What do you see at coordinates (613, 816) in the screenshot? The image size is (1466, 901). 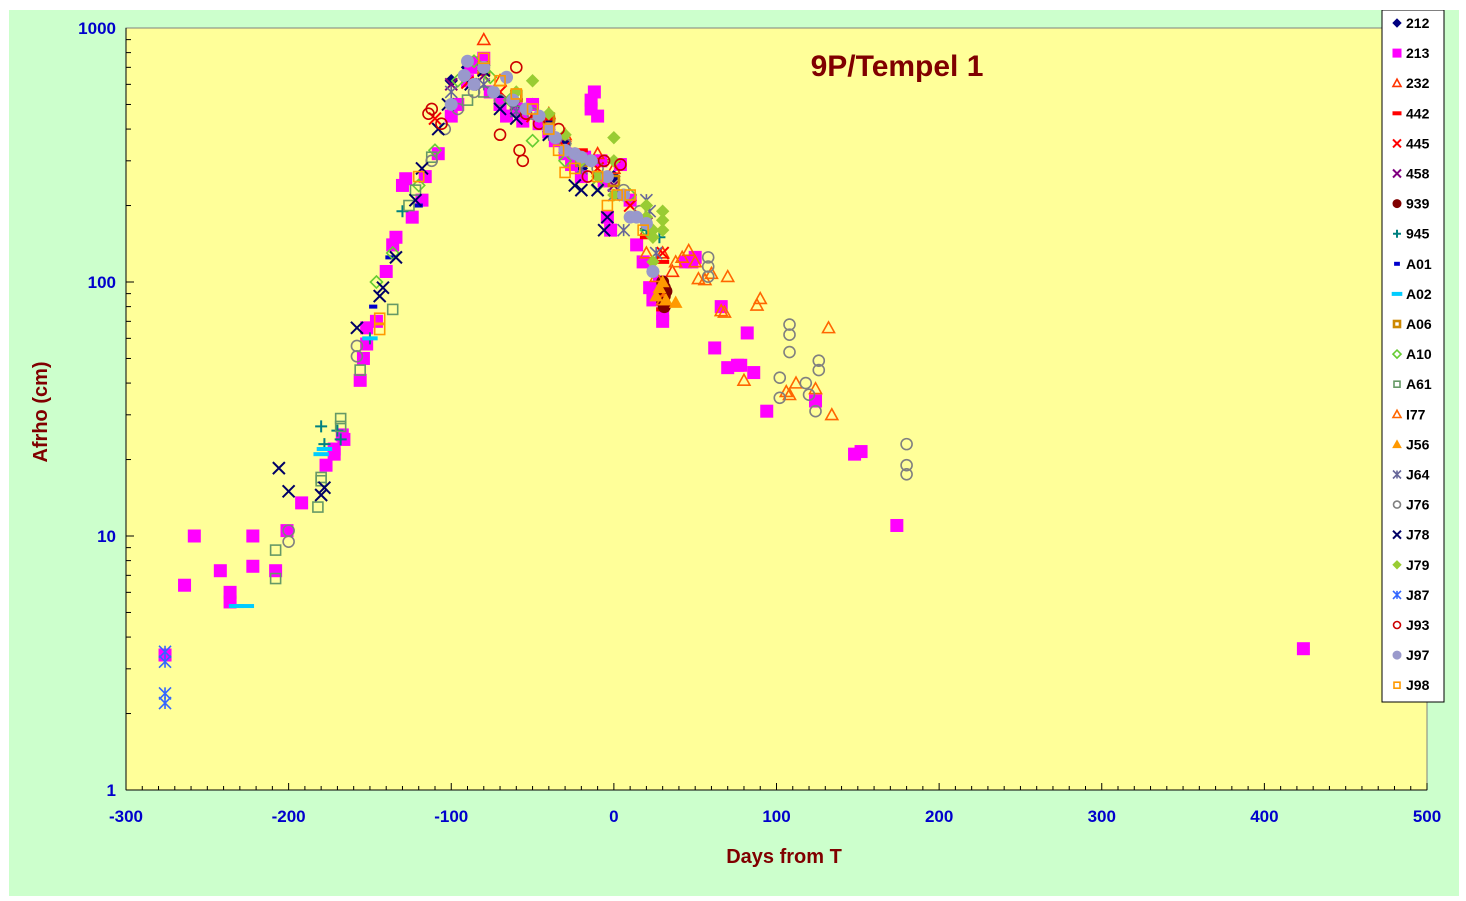 I see `x-tick-label: 0` at bounding box center [613, 816].